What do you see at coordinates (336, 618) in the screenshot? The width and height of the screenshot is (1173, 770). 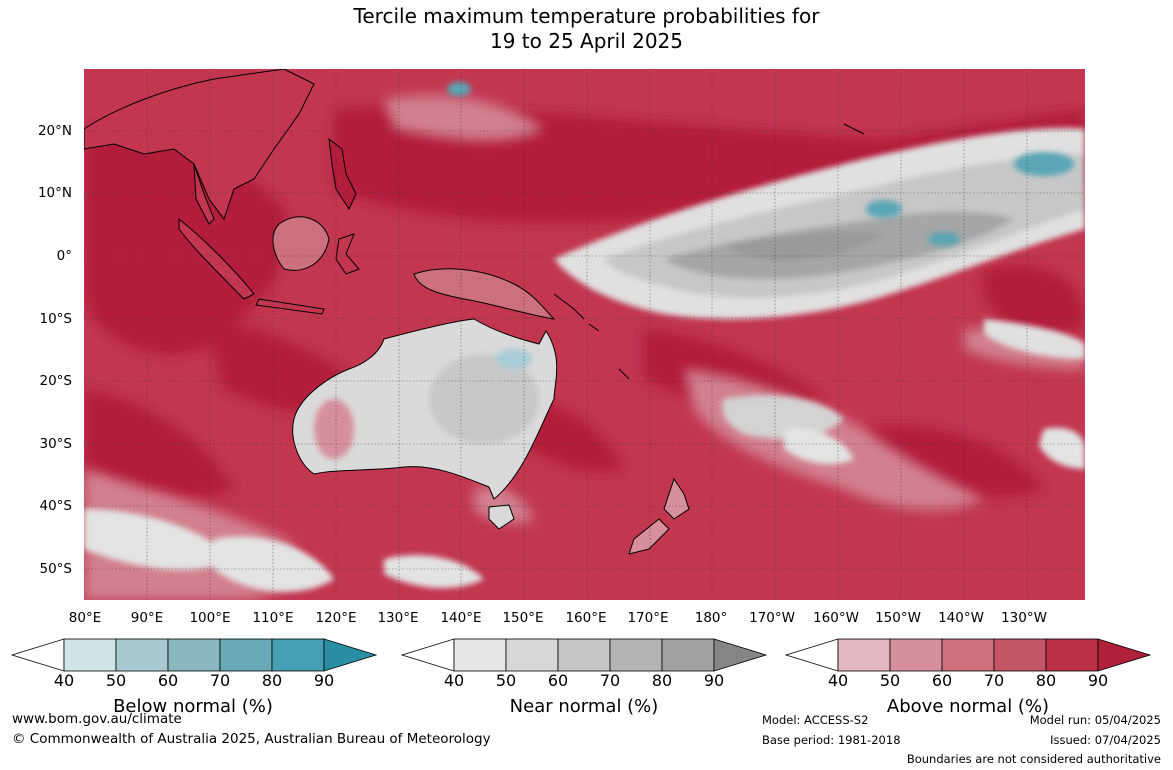 I see `lon-label: 120°E` at bounding box center [336, 618].